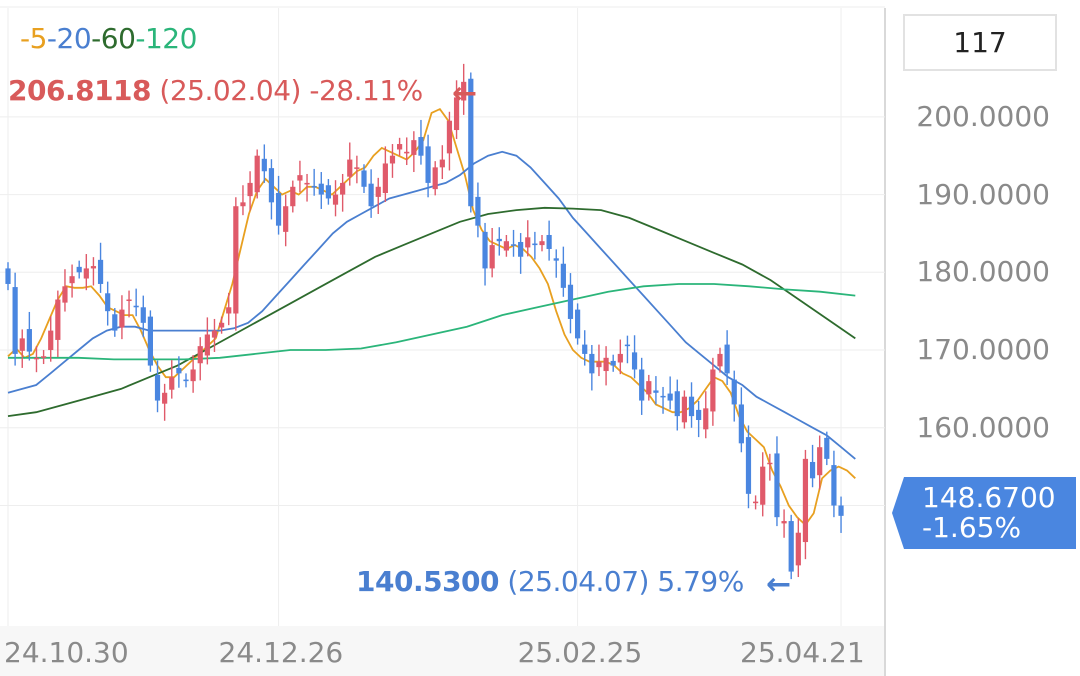 This screenshot has width=1080, height=676. I want to click on low-date: (25.04.07), so click(578, 581).